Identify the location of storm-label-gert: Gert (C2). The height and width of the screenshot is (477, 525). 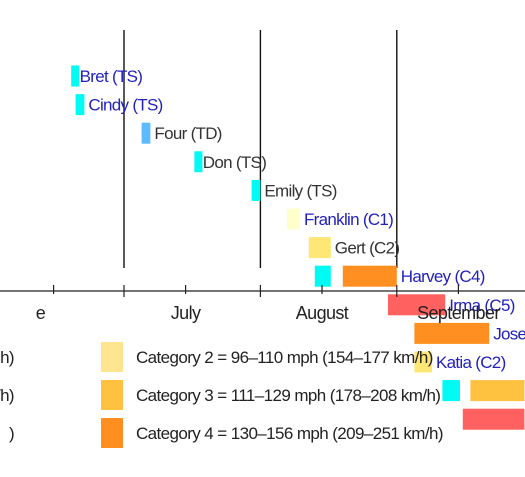
(367, 248).